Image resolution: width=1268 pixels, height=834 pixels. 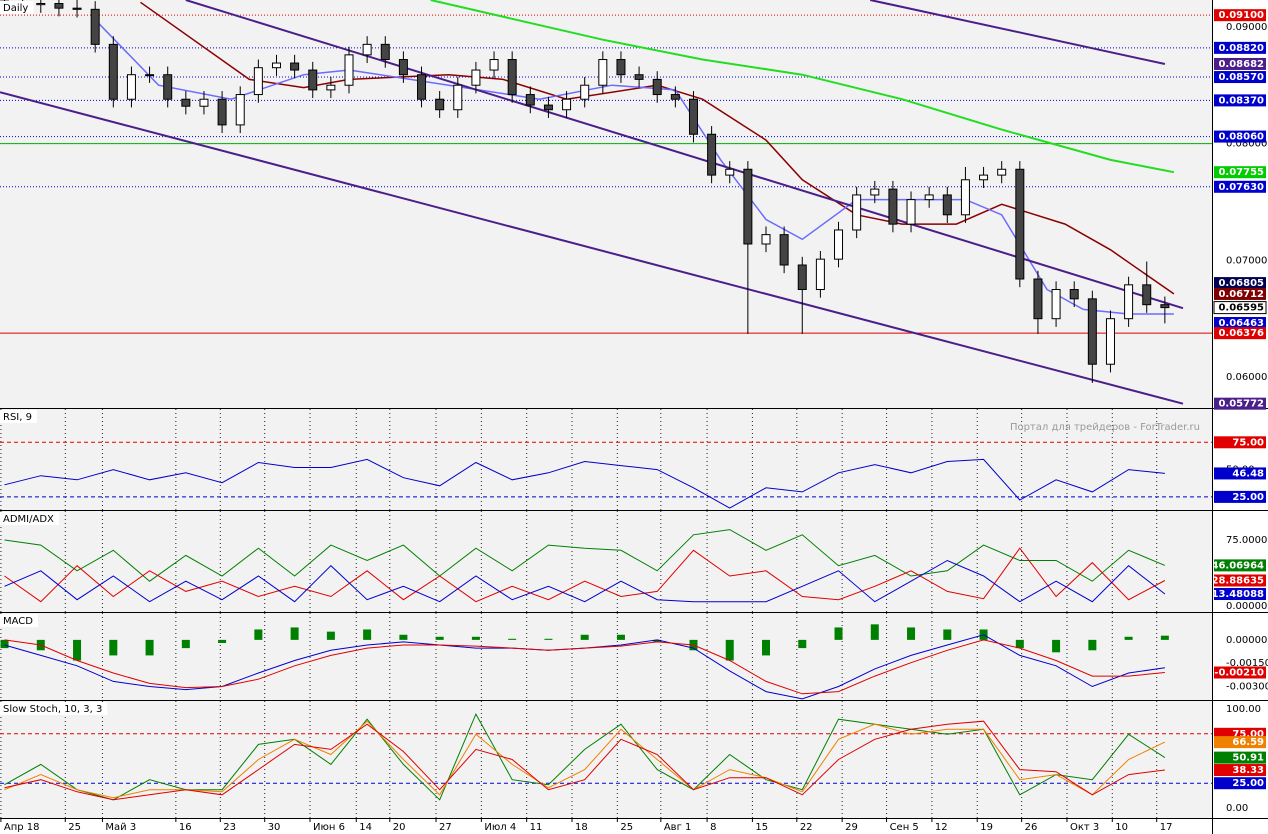 What do you see at coordinates (606, 459) in the screenshot?
I see `panel: Портал для трейдеров - ForTrader.ru` at bounding box center [606, 459].